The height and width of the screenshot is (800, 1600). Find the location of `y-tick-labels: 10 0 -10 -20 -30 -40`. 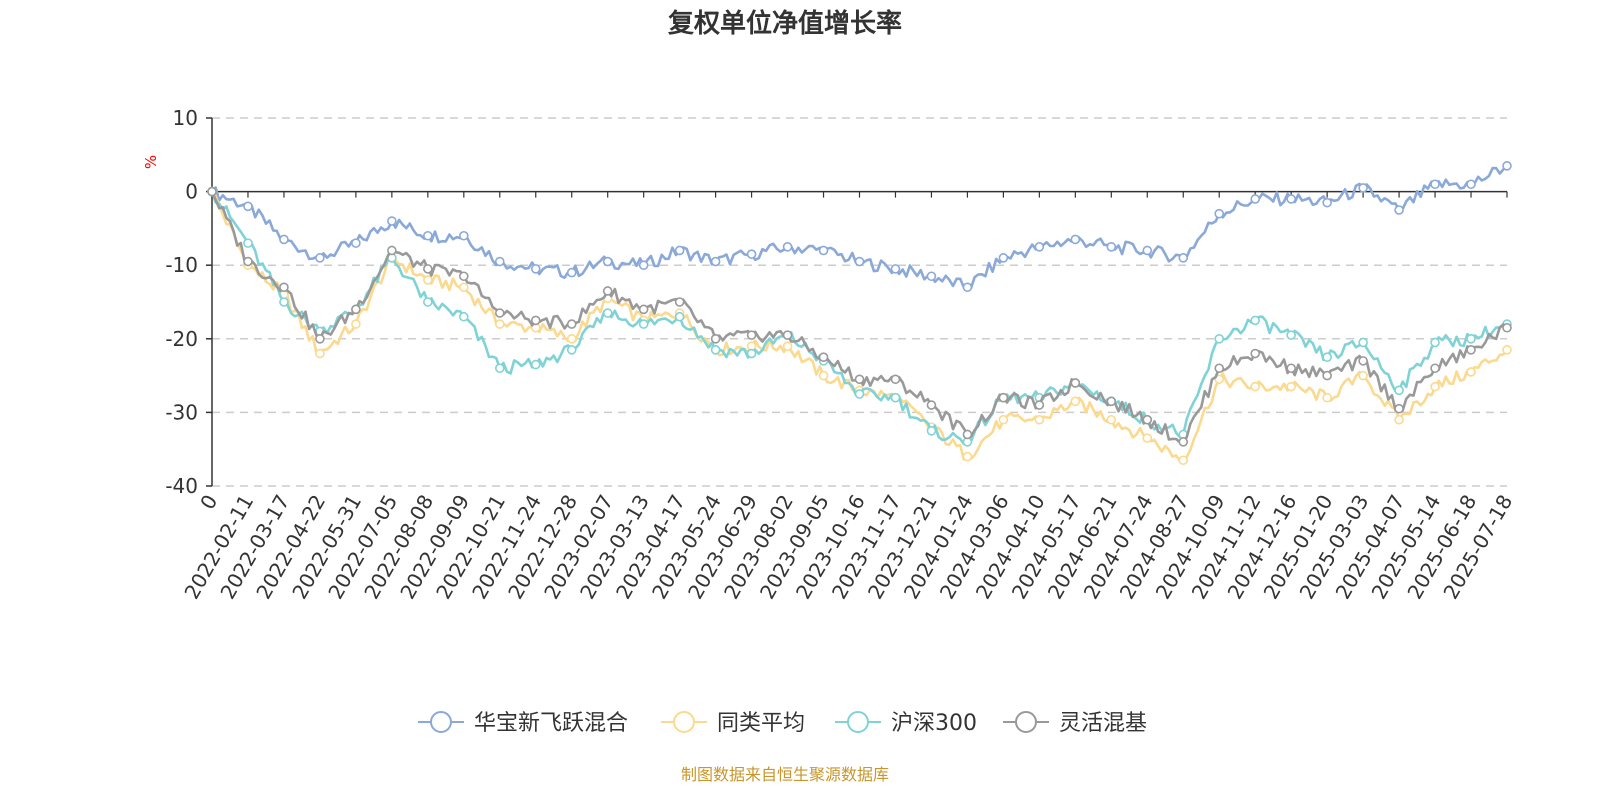

y-tick-labels: 10 0 -10 -20 -30 -40 is located at coordinates (181, 302).